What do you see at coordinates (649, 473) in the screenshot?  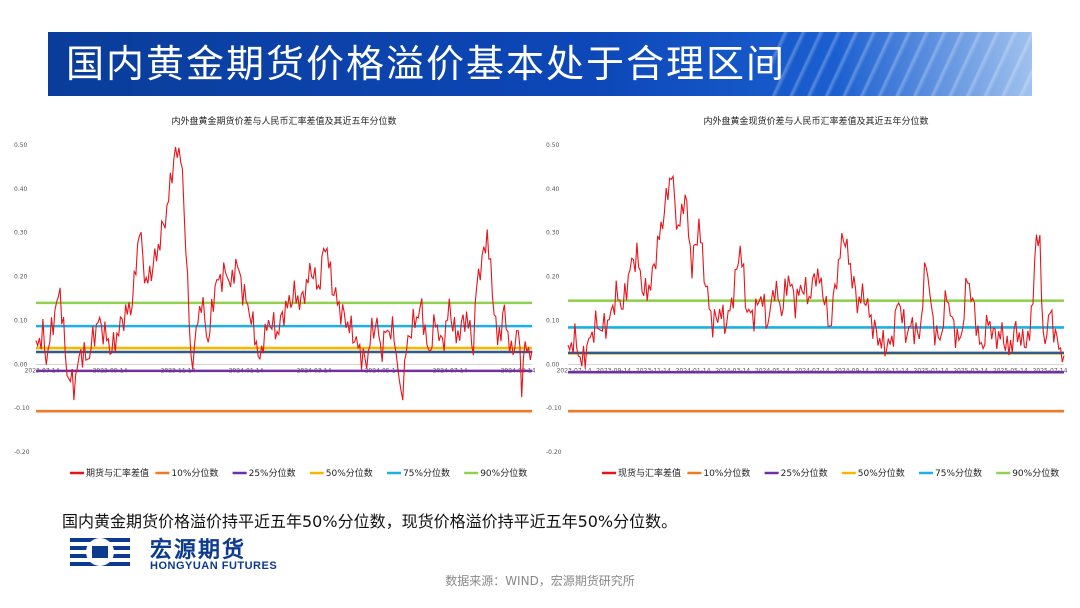 I see `legend-label: 现货与汇率差值` at bounding box center [649, 473].